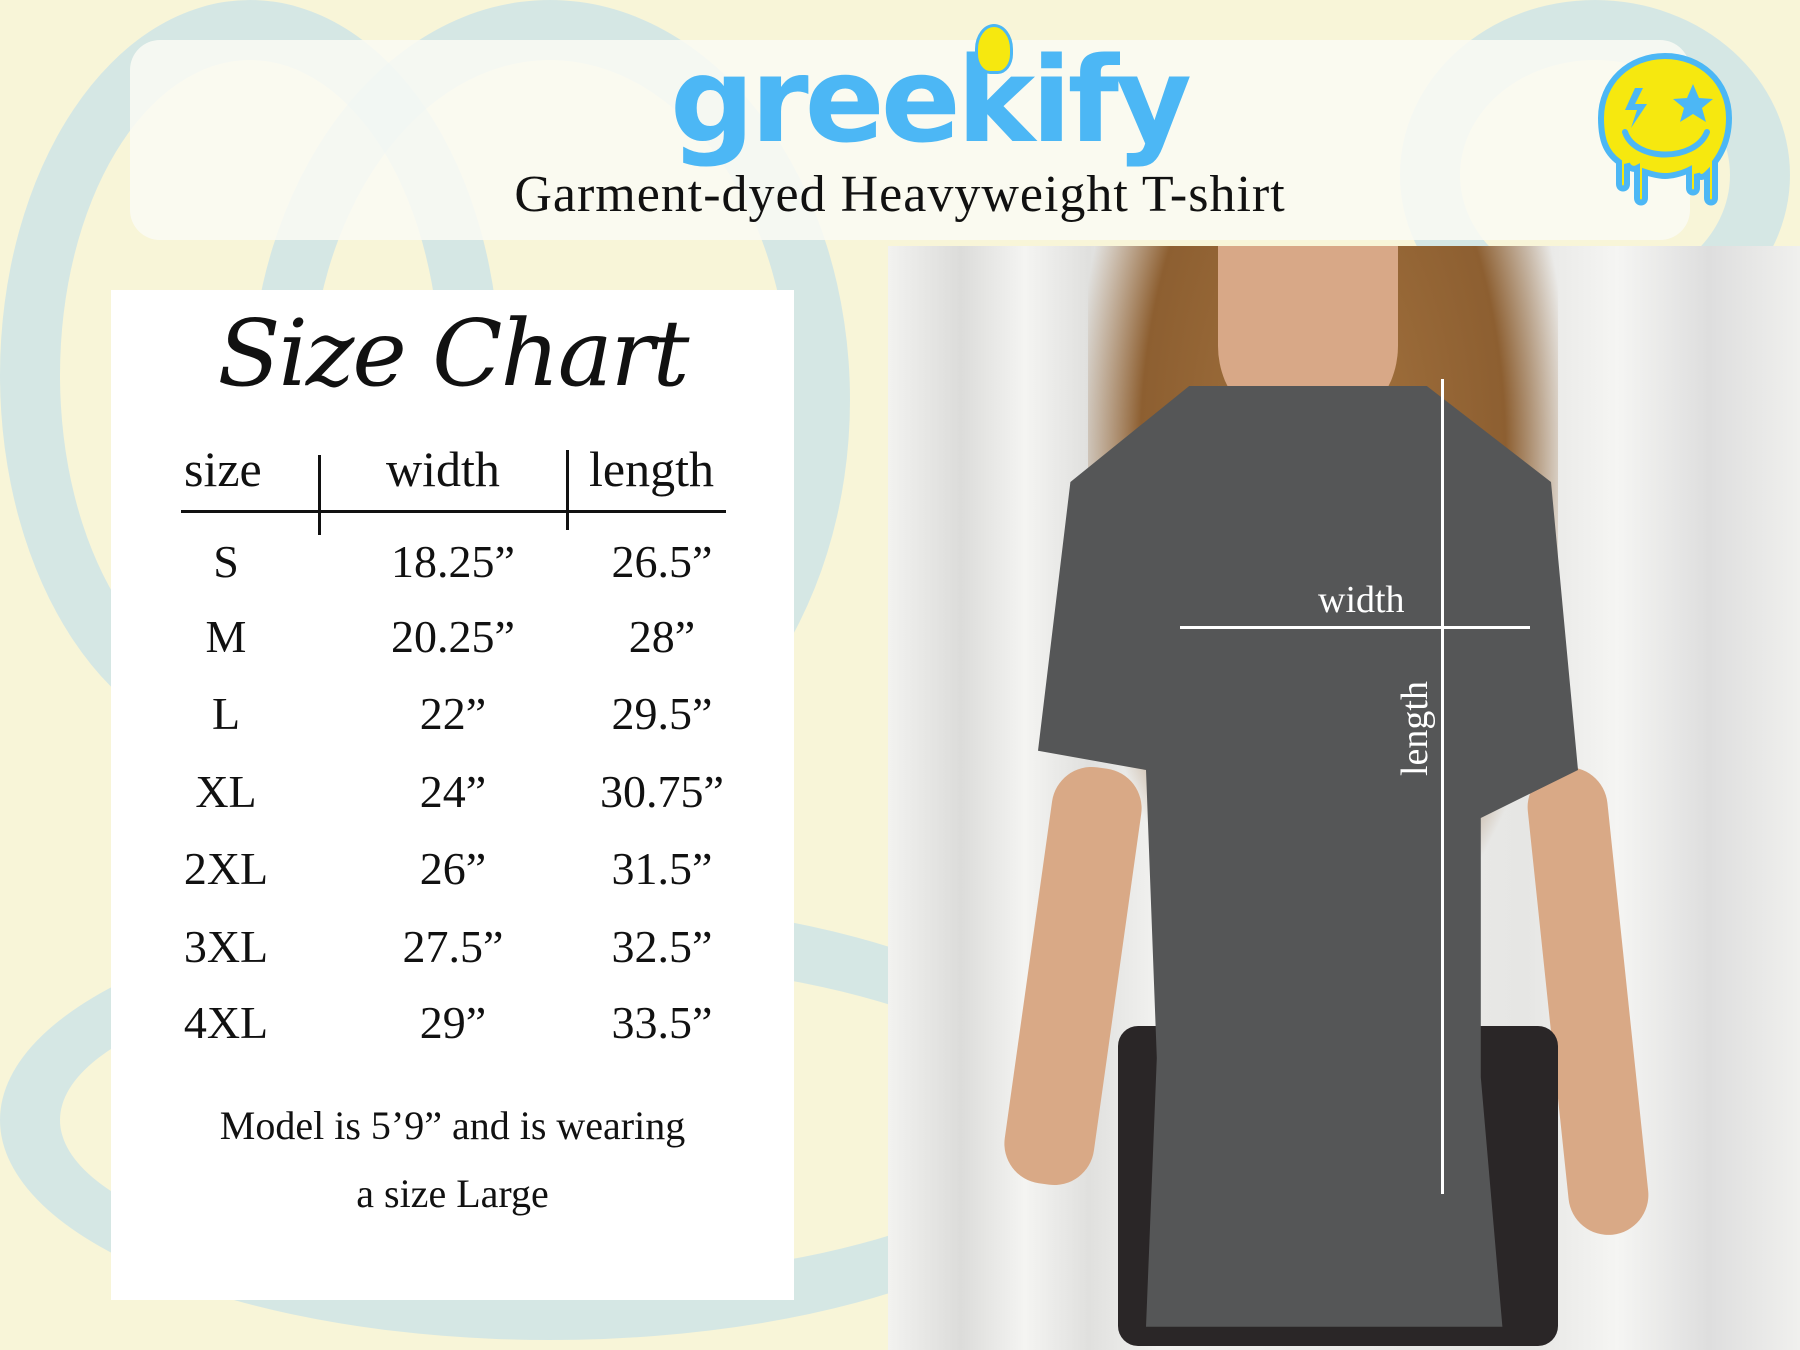 The height and width of the screenshot is (1350, 1800). I want to click on width-cell: 24”, so click(453, 791).